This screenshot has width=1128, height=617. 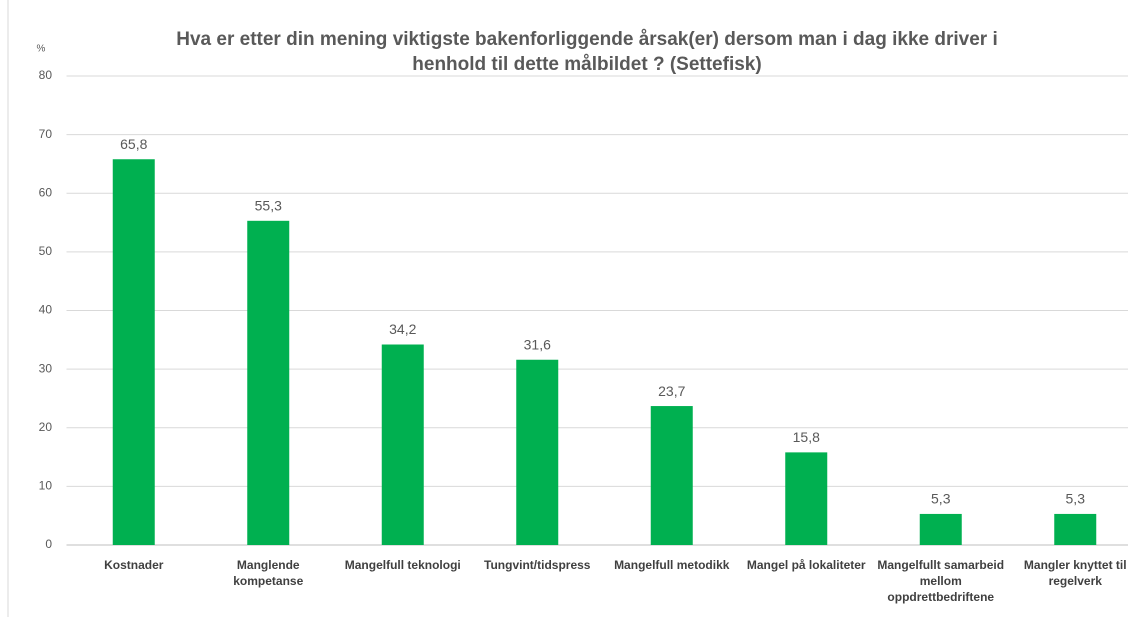 What do you see at coordinates (402, 565) in the screenshot?
I see `x-tick-label: Mangelfull teknologi` at bounding box center [402, 565].